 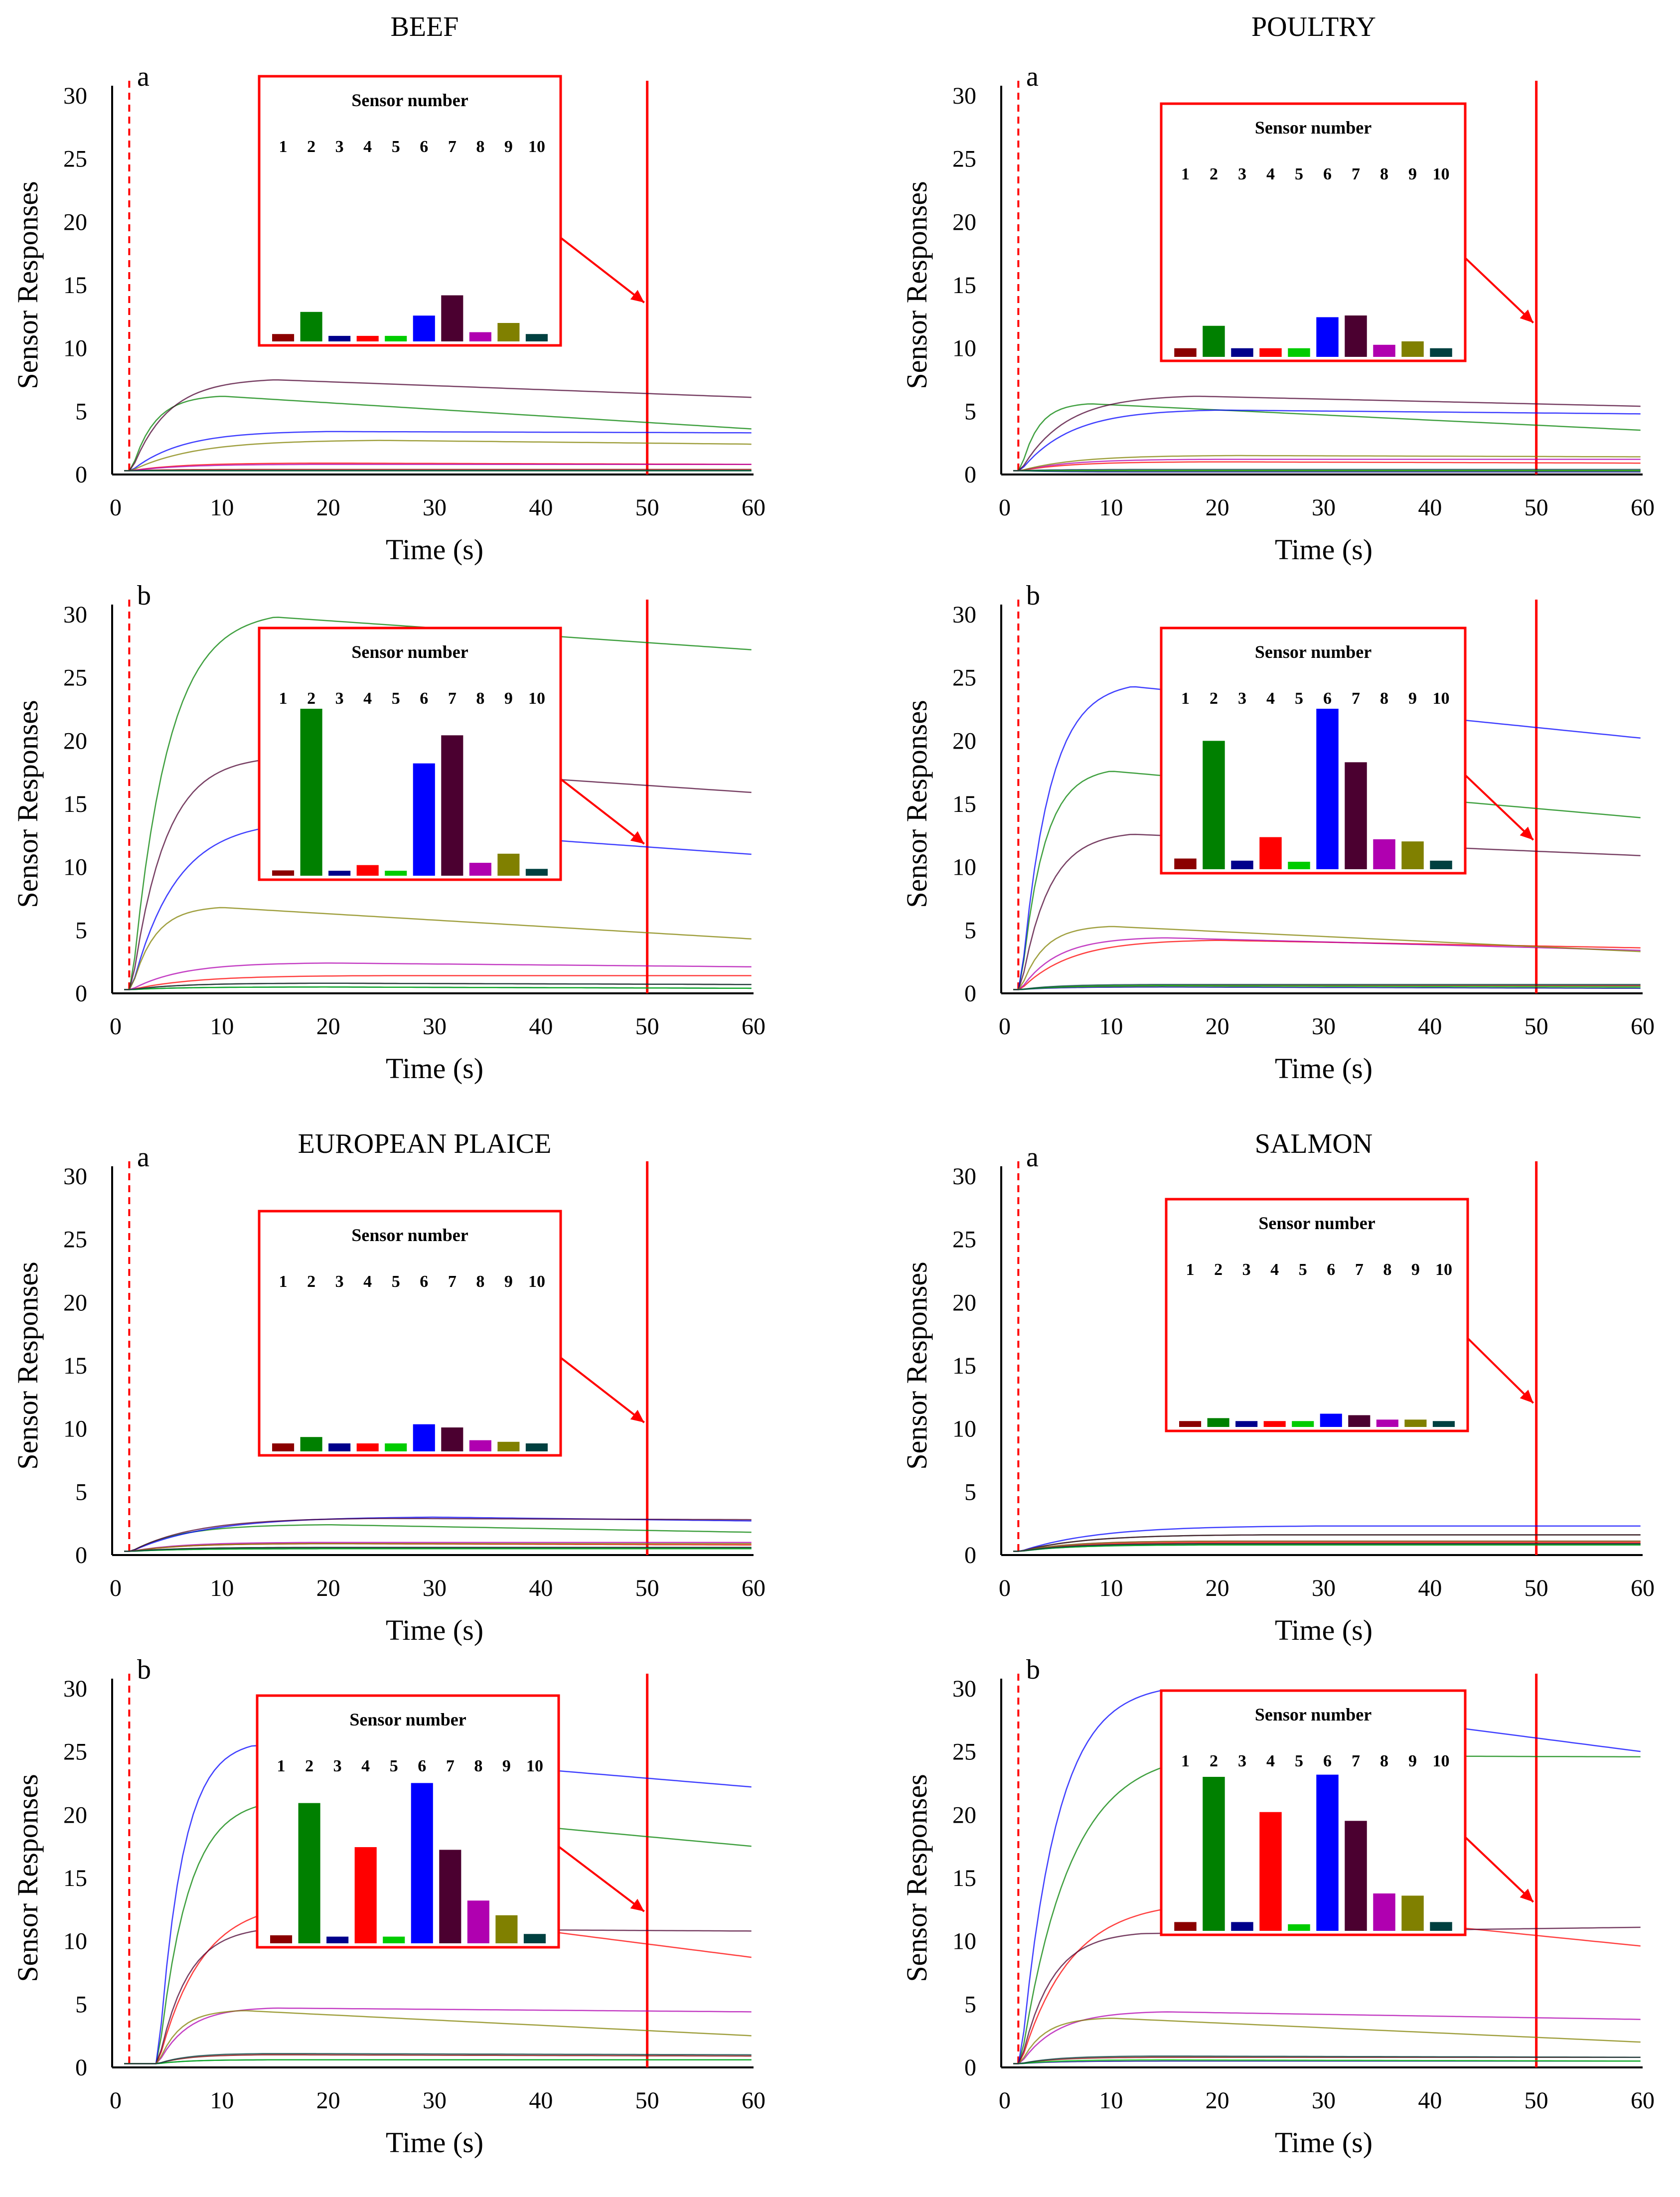 What do you see at coordinates (964, 1429) in the screenshot?
I see `y-tick-label: 10` at bounding box center [964, 1429].